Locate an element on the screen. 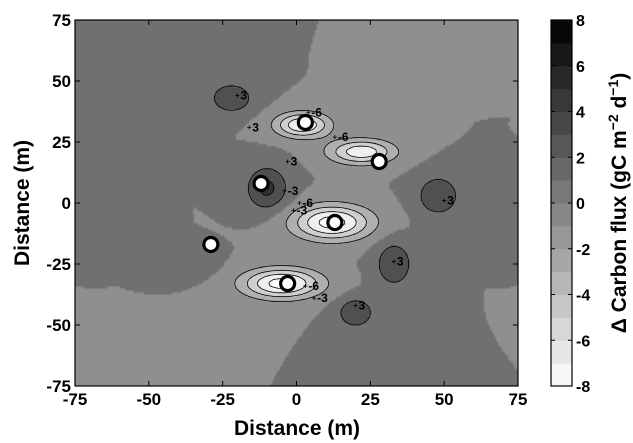  y-tick-label: 50 is located at coordinates (61, 81).